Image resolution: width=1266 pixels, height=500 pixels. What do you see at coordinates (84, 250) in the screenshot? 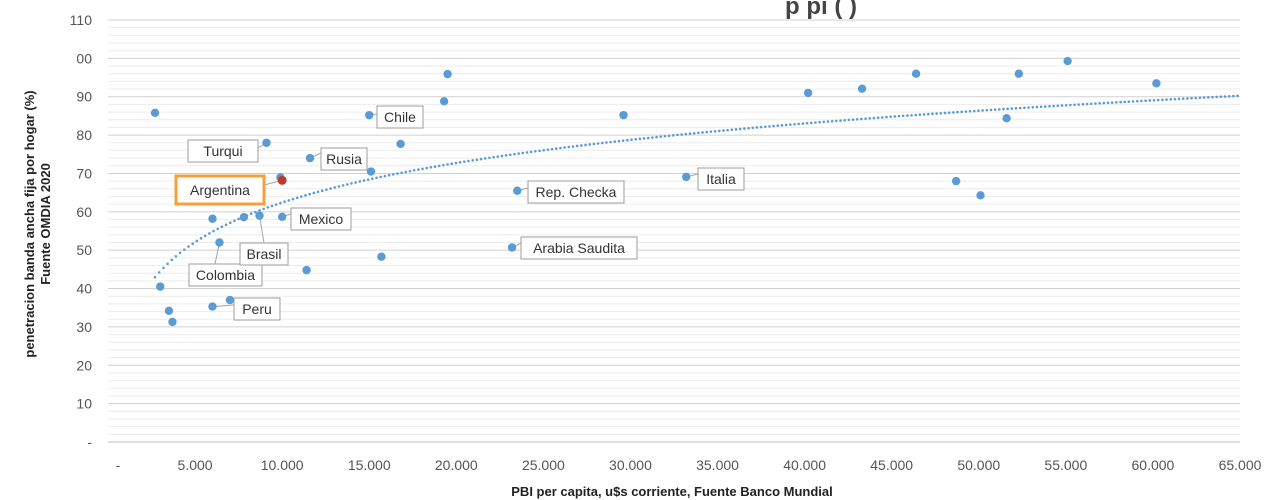
I see `y-tick-label: 50` at bounding box center [84, 250].